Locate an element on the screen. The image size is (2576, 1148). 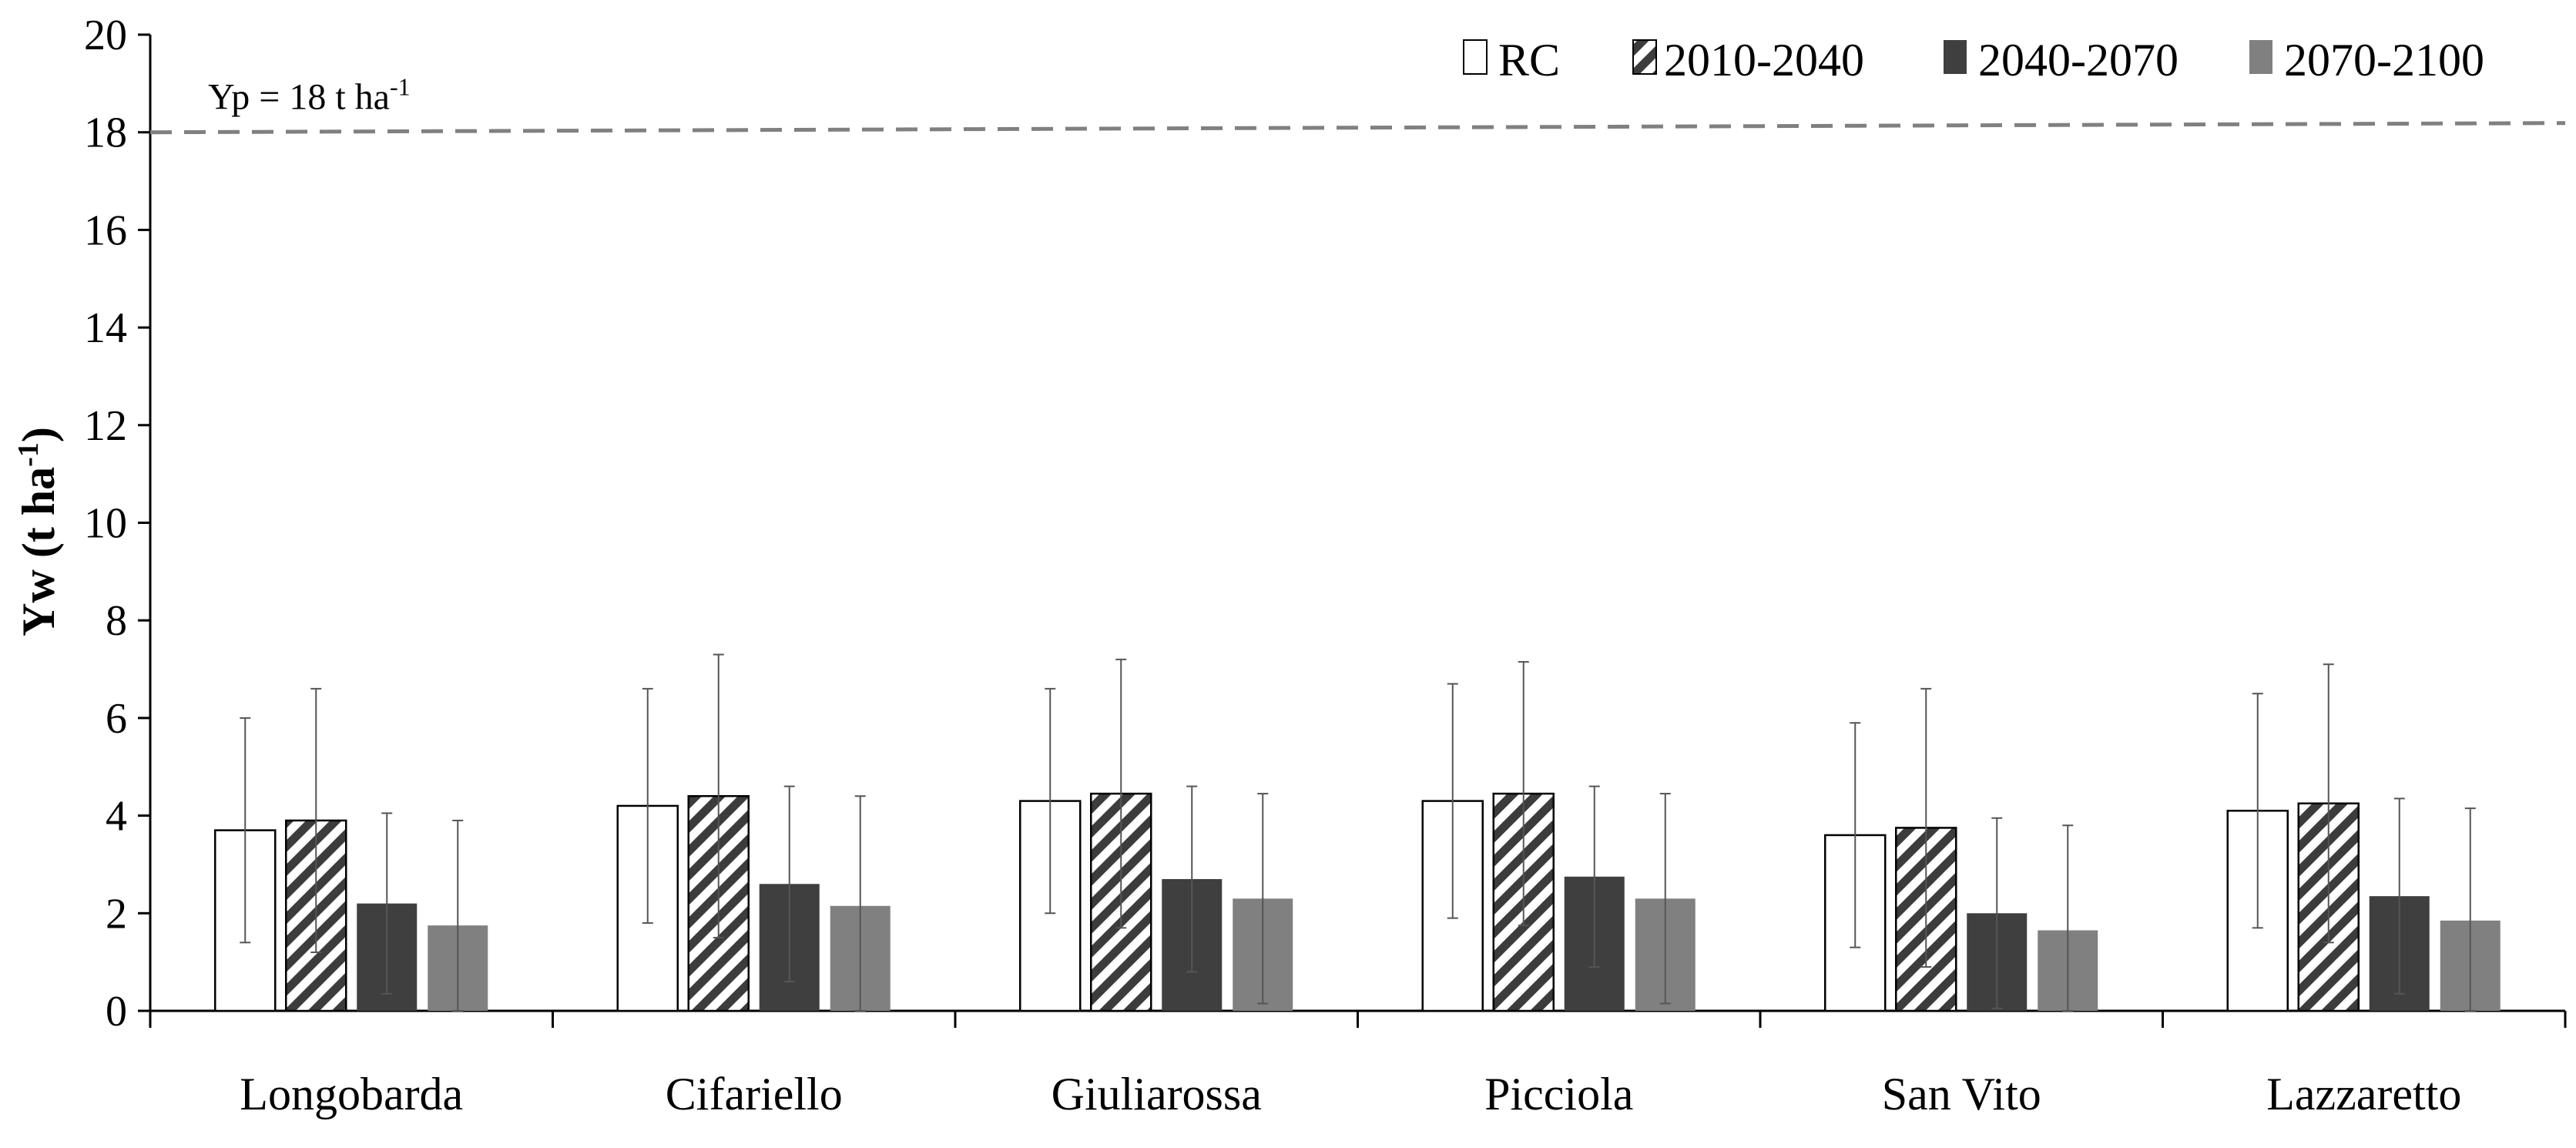
y-tick-label: 12 is located at coordinates (105, 426).